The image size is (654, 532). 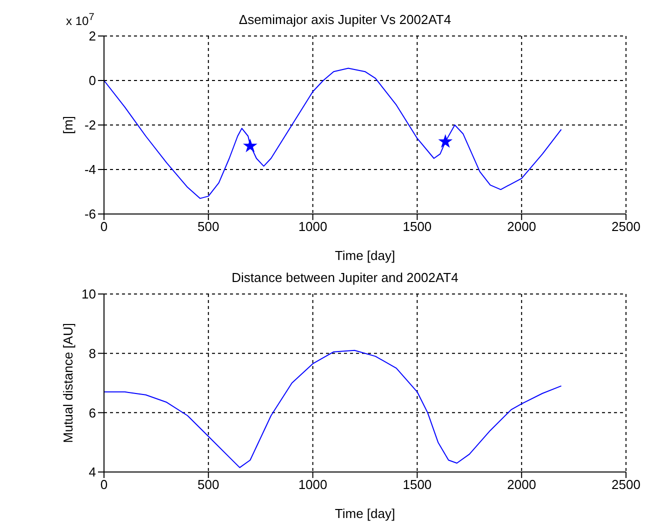 What do you see at coordinates (68, 125) in the screenshot?
I see `y-axis-title: [m]` at bounding box center [68, 125].